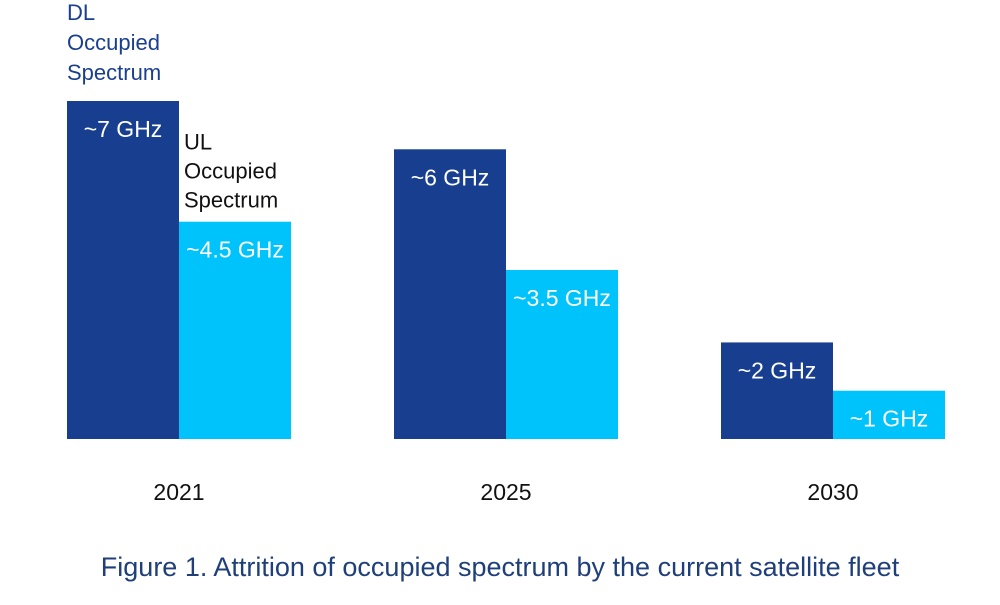 The image size is (1000, 605). Describe the element at coordinates (450, 177) in the screenshot. I see `data-label-dl-2025: ~6 GHz` at that location.